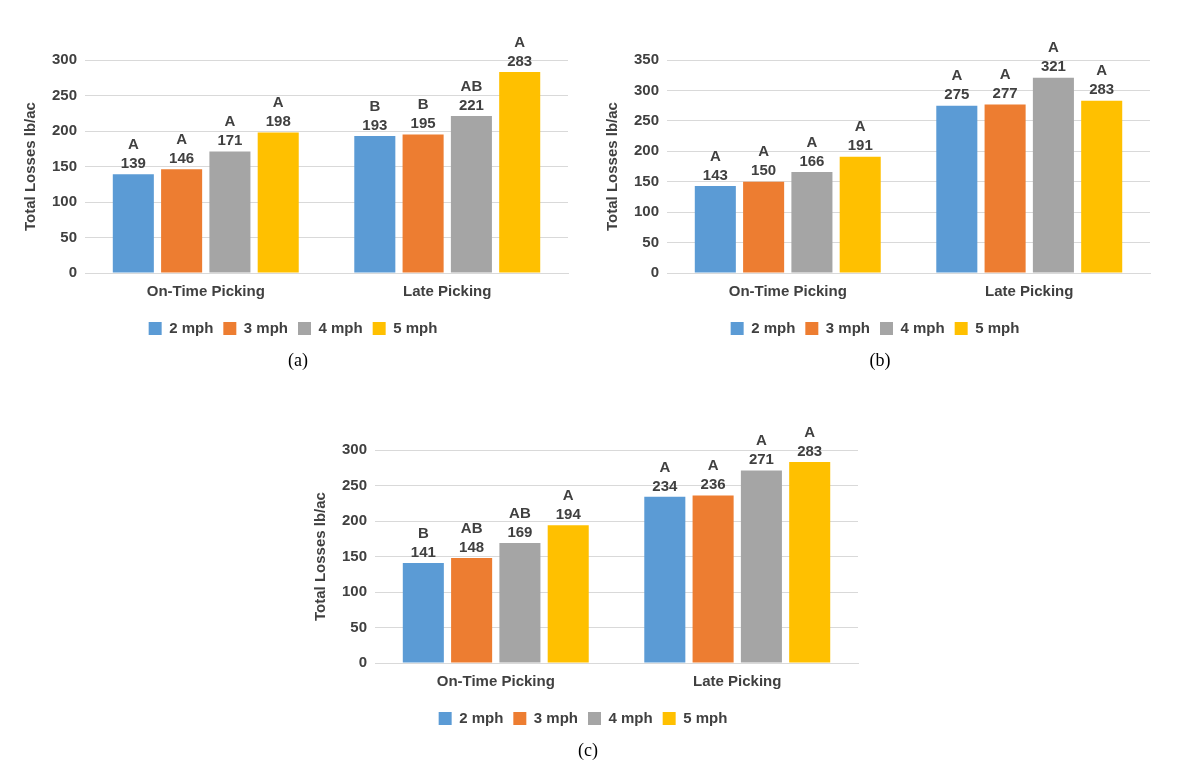 This screenshot has height=773, width=1183. Describe the element at coordinates (568, 513) in the screenshot. I see `data-label: 194` at that location.